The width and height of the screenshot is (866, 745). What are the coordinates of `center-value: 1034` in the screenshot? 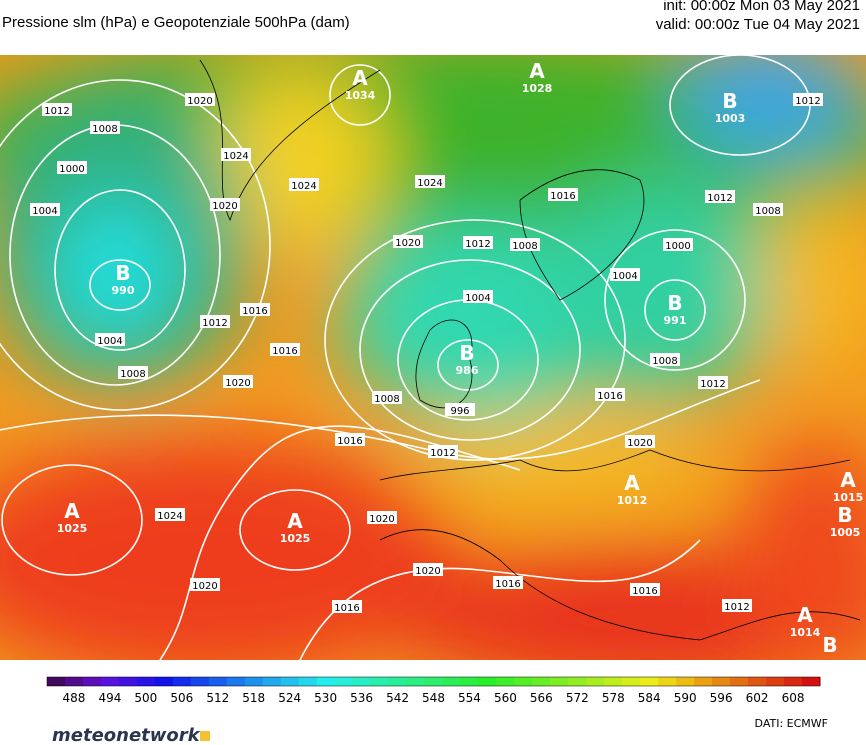 It's located at (360, 95).